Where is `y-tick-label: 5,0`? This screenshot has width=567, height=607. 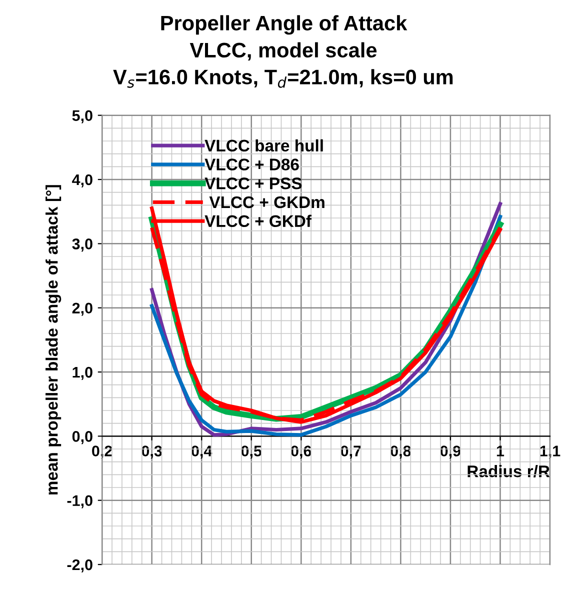 y-tick-label: 5,0 is located at coordinates (82, 117).